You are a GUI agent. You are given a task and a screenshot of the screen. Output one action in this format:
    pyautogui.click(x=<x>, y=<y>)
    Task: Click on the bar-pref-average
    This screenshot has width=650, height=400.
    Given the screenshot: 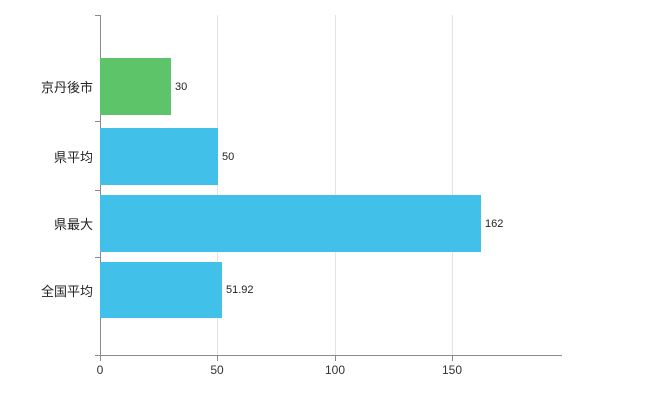 What is the action you would take?
    pyautogui.click(x=159, y=156)
    